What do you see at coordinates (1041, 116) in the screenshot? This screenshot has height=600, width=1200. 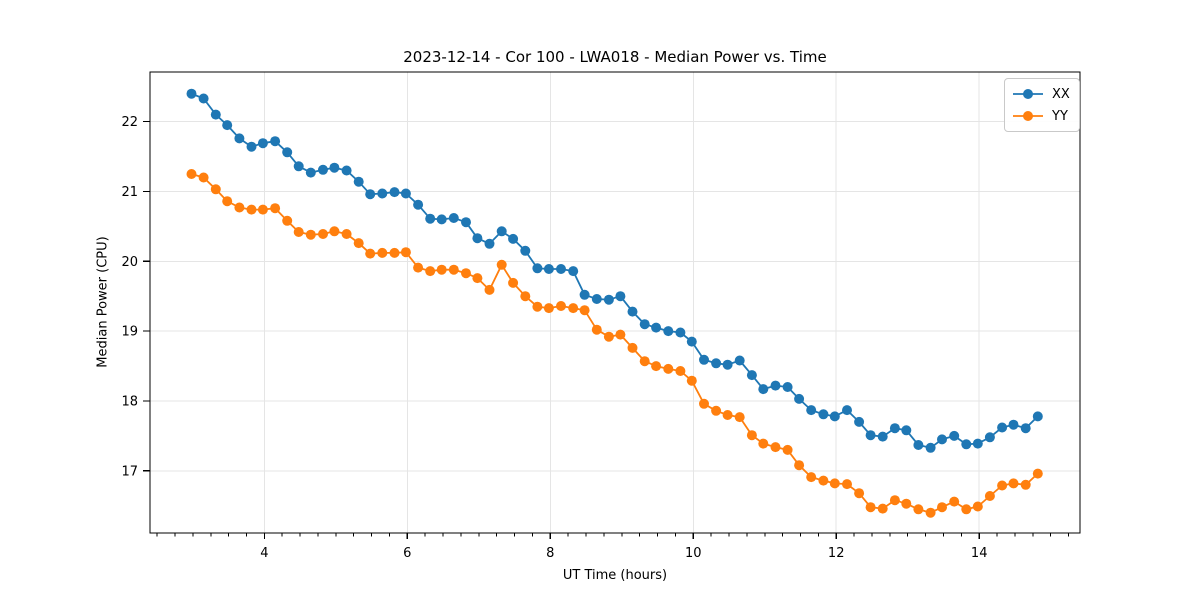 I see `legend-entry-yy: YY` at bounding box center [1041, 116].